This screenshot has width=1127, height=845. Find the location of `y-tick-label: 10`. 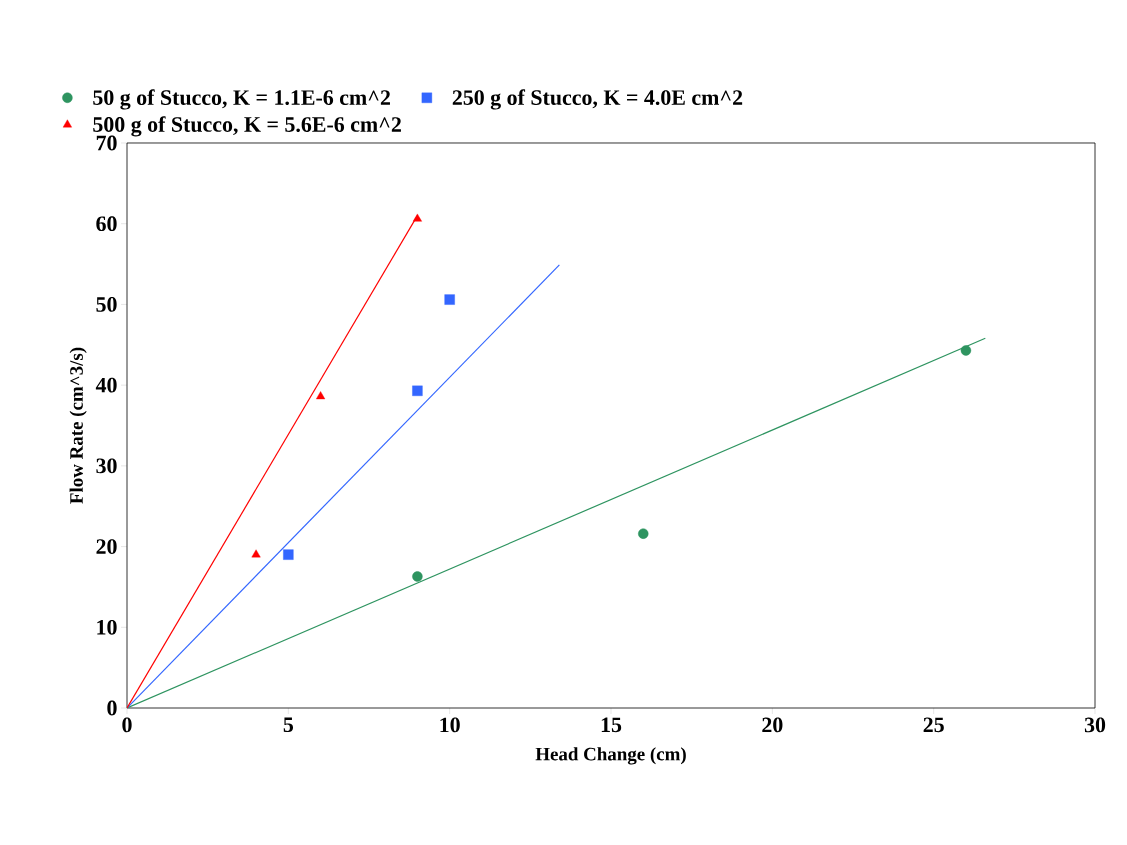

y-tick-label: 10 is located at coordinates (107, 627).